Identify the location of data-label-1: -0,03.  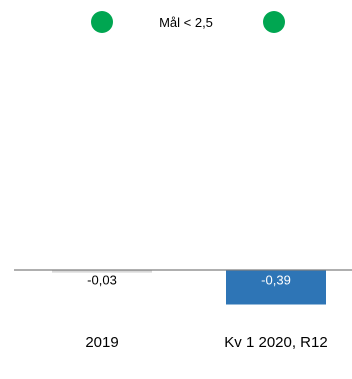
(102, 279).